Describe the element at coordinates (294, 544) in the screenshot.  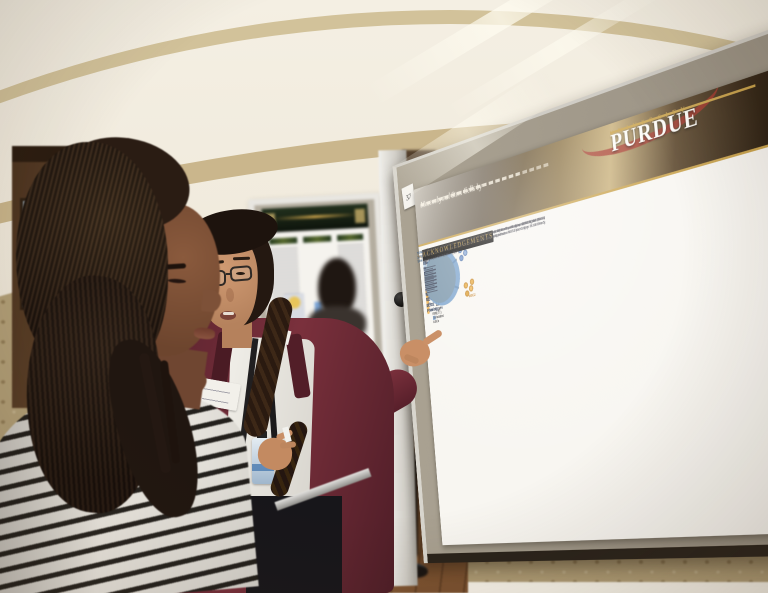
I see `presenter-dark-pants` at that location.